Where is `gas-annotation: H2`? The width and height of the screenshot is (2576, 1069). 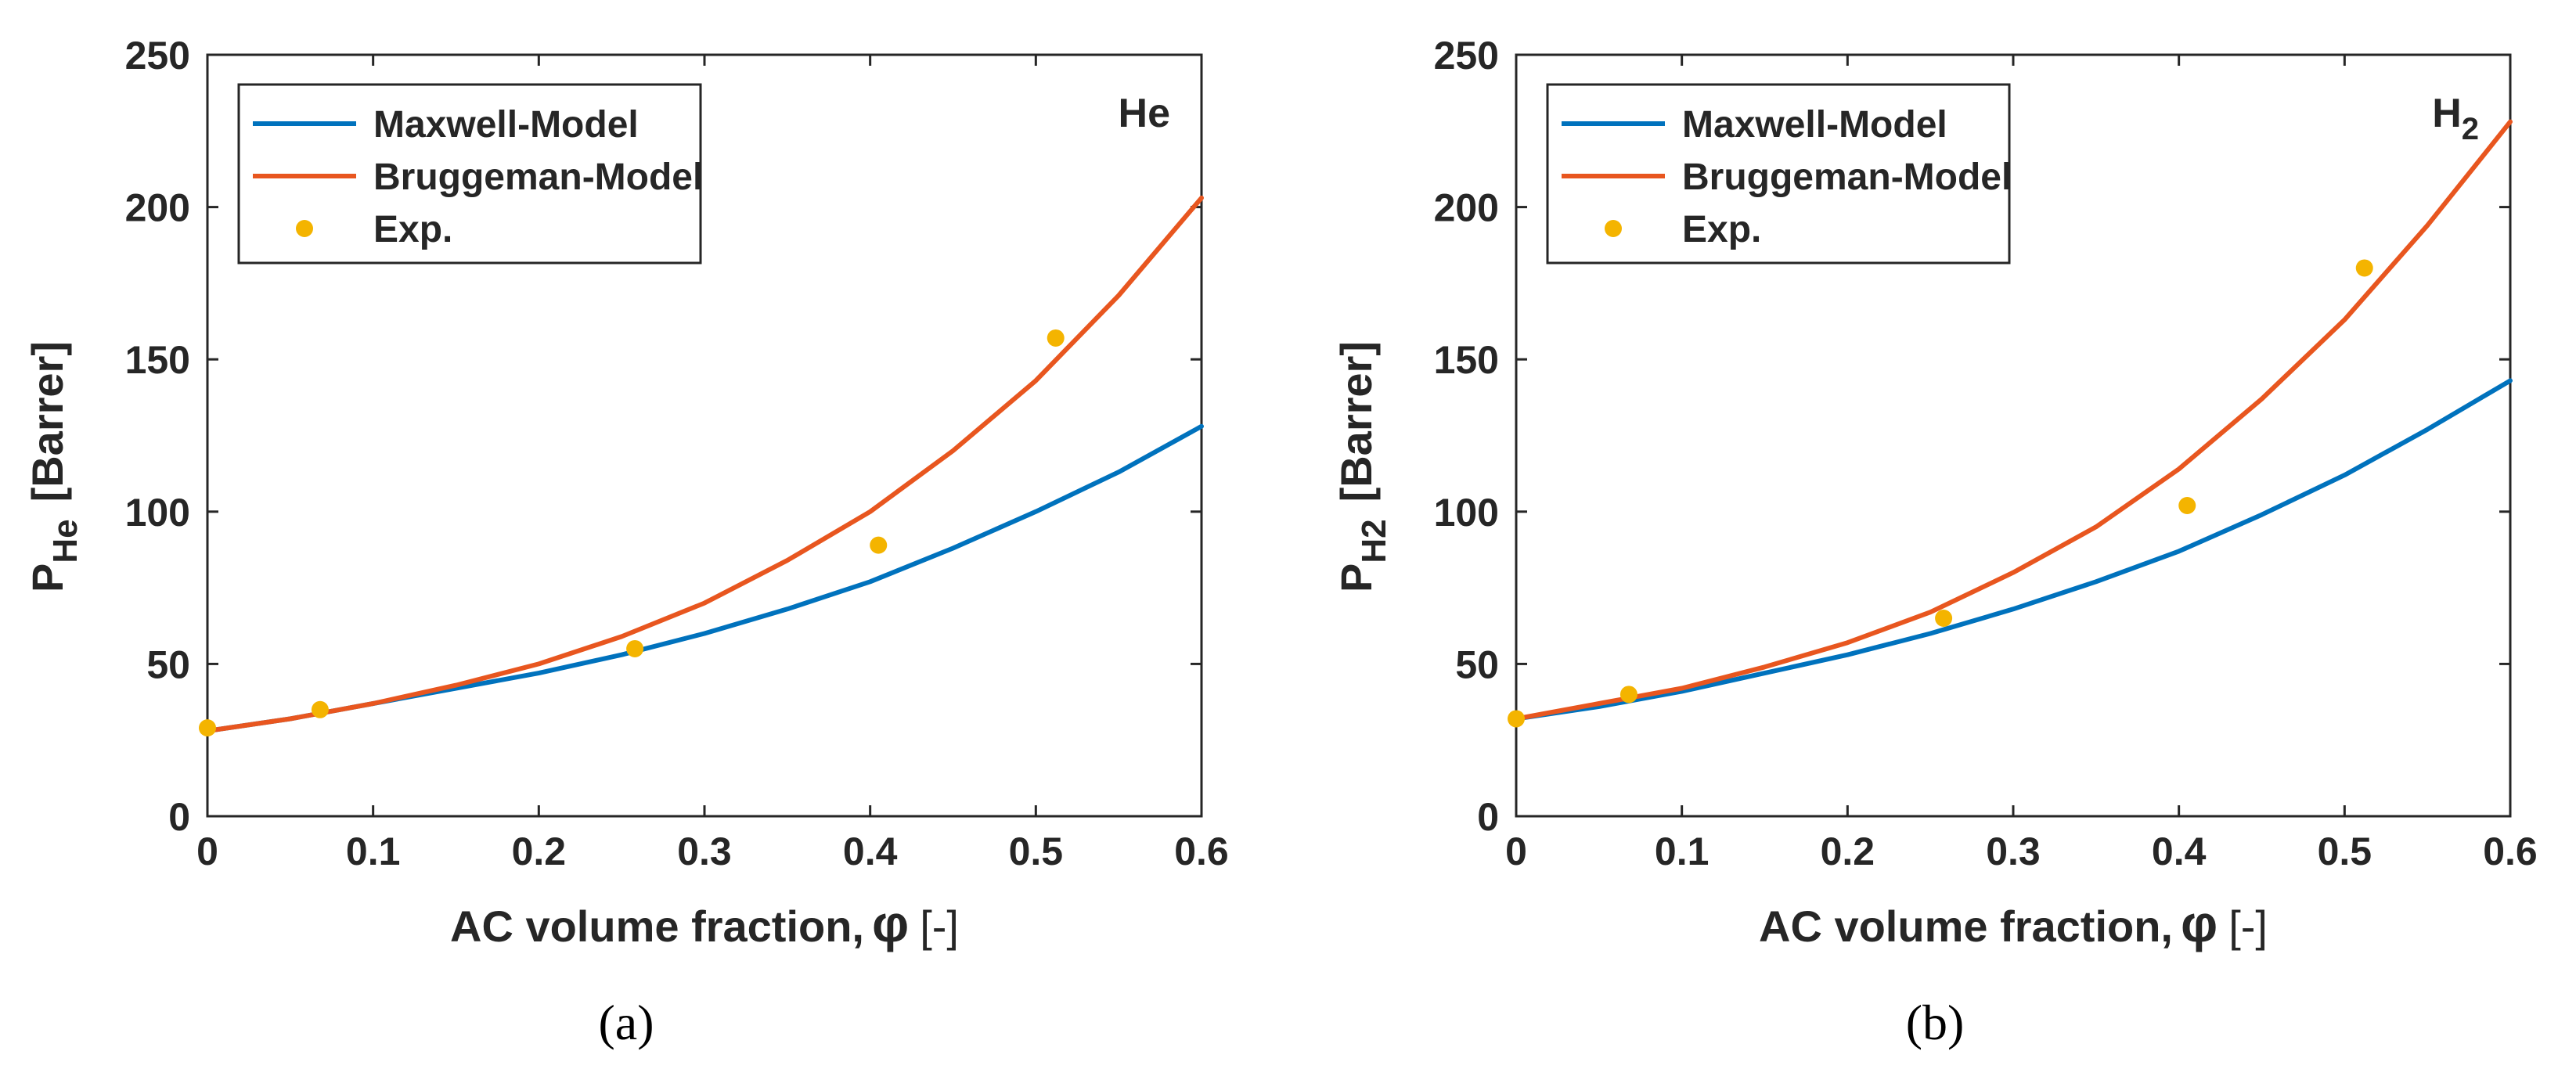 gas-annotation: H2 is located at coordinates (2455, 119).